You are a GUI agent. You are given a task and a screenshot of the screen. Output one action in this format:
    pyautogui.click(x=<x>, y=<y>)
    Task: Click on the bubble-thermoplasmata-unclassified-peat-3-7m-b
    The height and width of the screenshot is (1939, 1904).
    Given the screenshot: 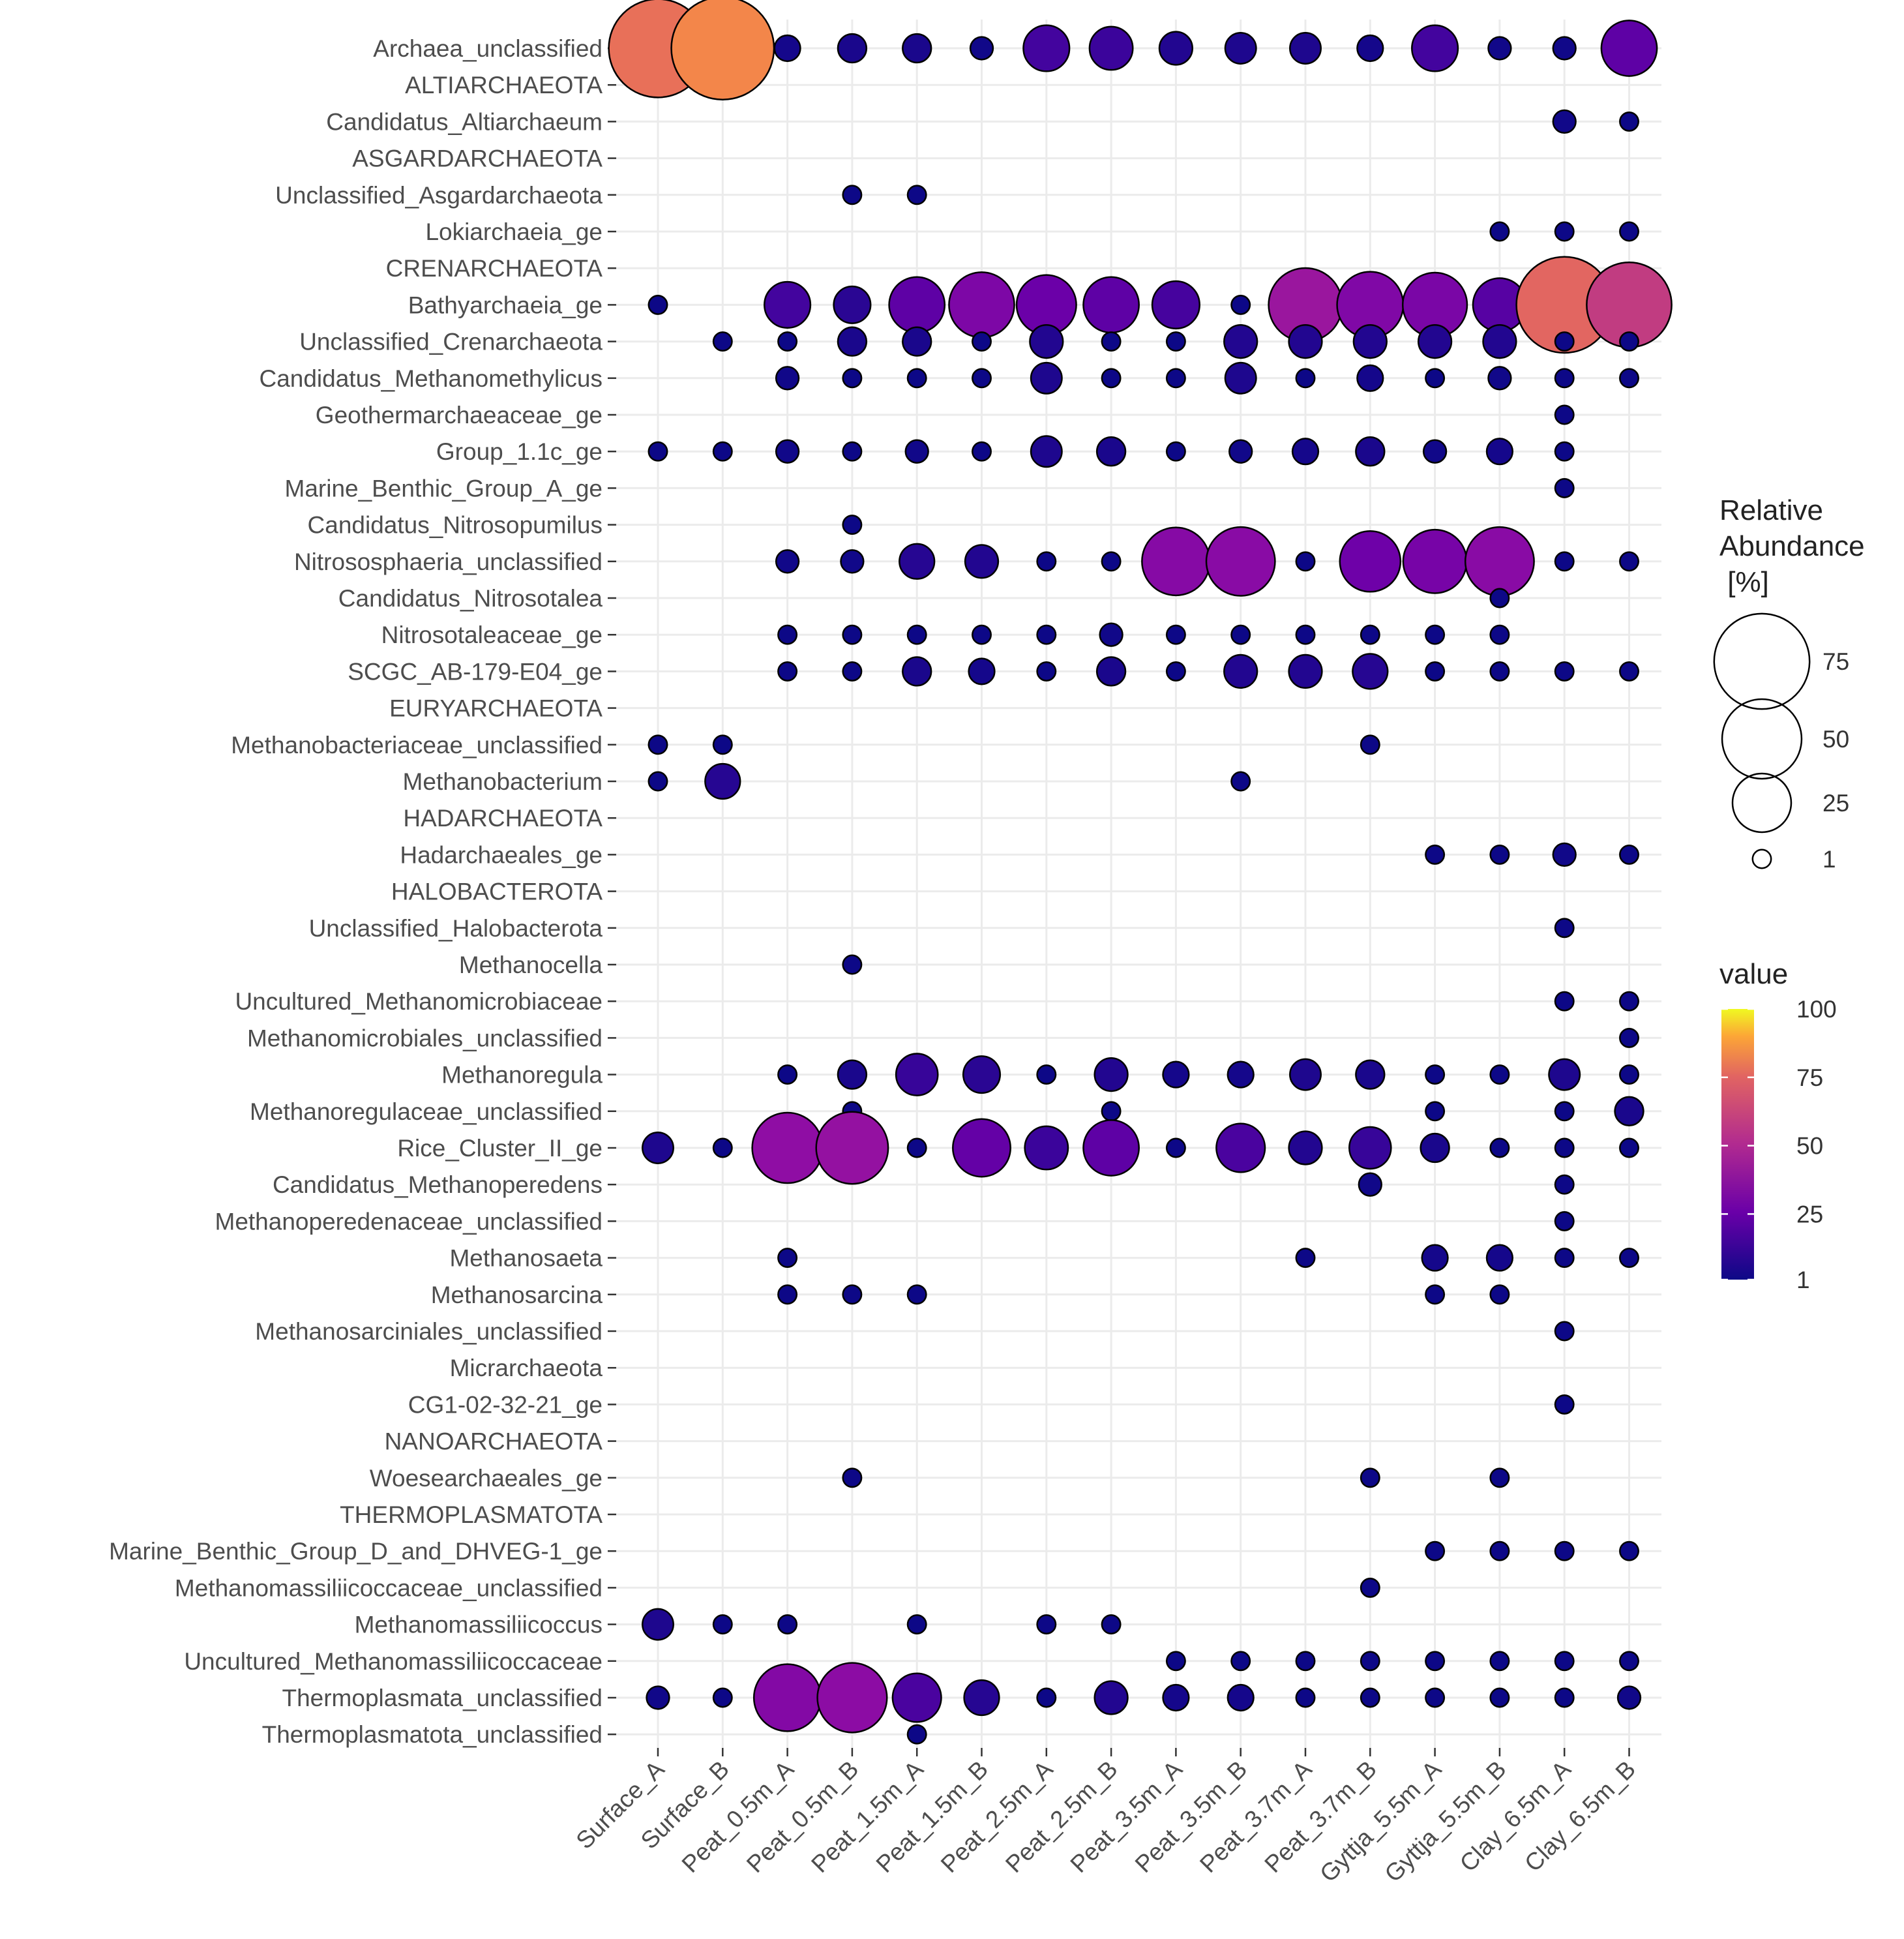 What is the action you would take?
    pyautogui.click(x=1370, y=1697)
    